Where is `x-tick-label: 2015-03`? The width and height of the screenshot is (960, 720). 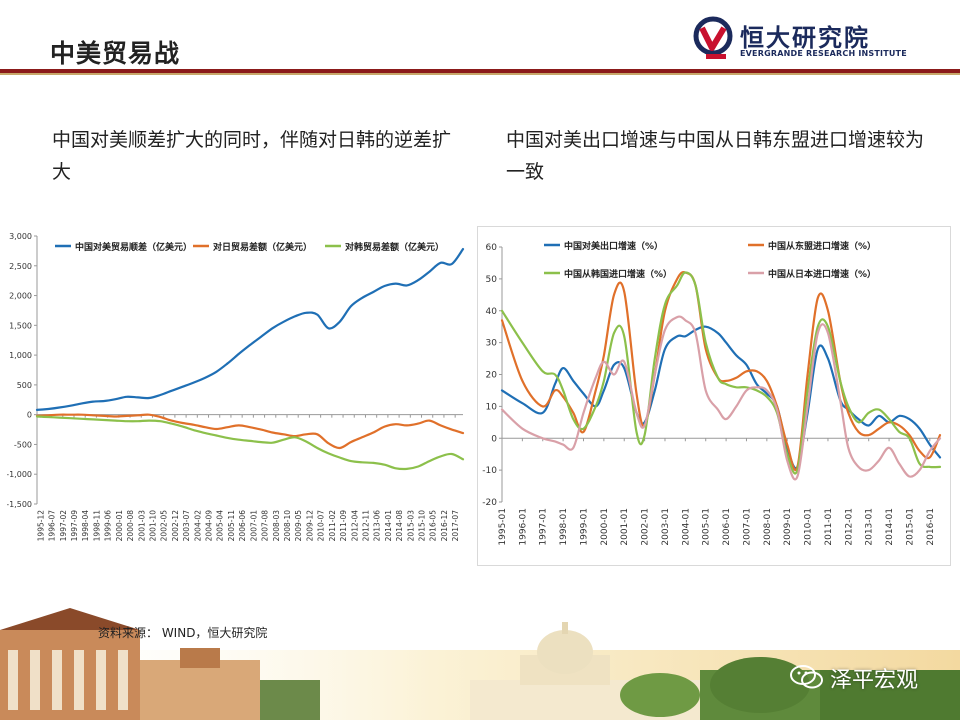 x-tick-label: 2015-03 is located at coordinates (410, 526).